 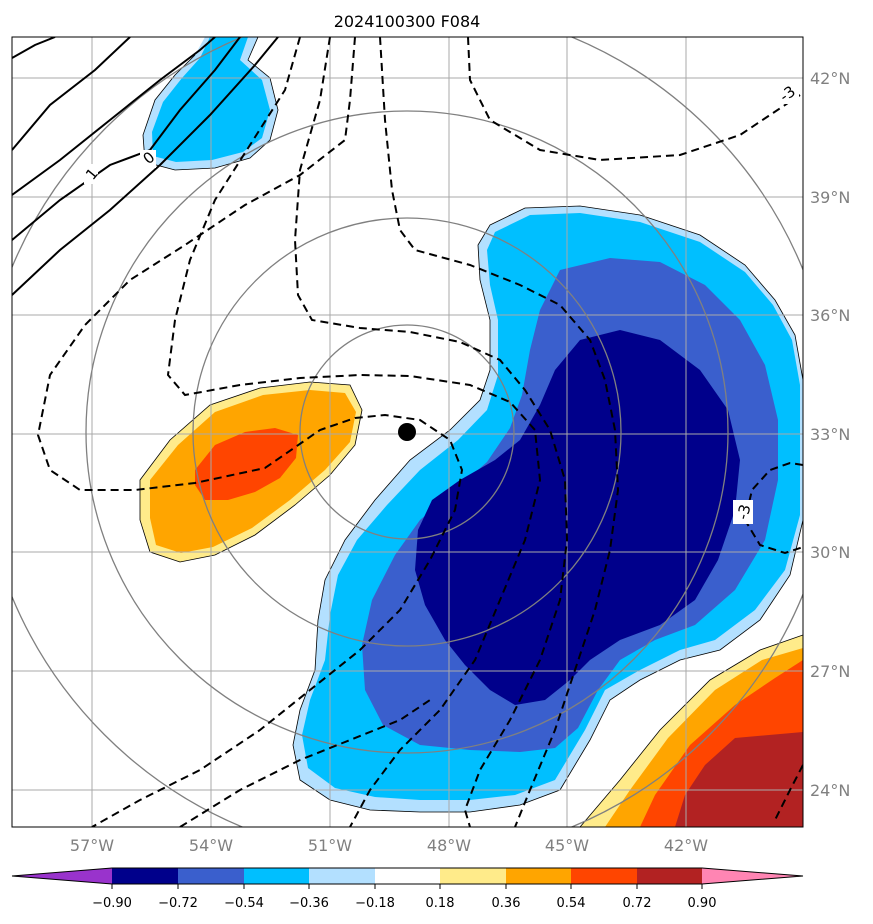 I want to click on lat-label: 24°N, so click(x=830, y=790).